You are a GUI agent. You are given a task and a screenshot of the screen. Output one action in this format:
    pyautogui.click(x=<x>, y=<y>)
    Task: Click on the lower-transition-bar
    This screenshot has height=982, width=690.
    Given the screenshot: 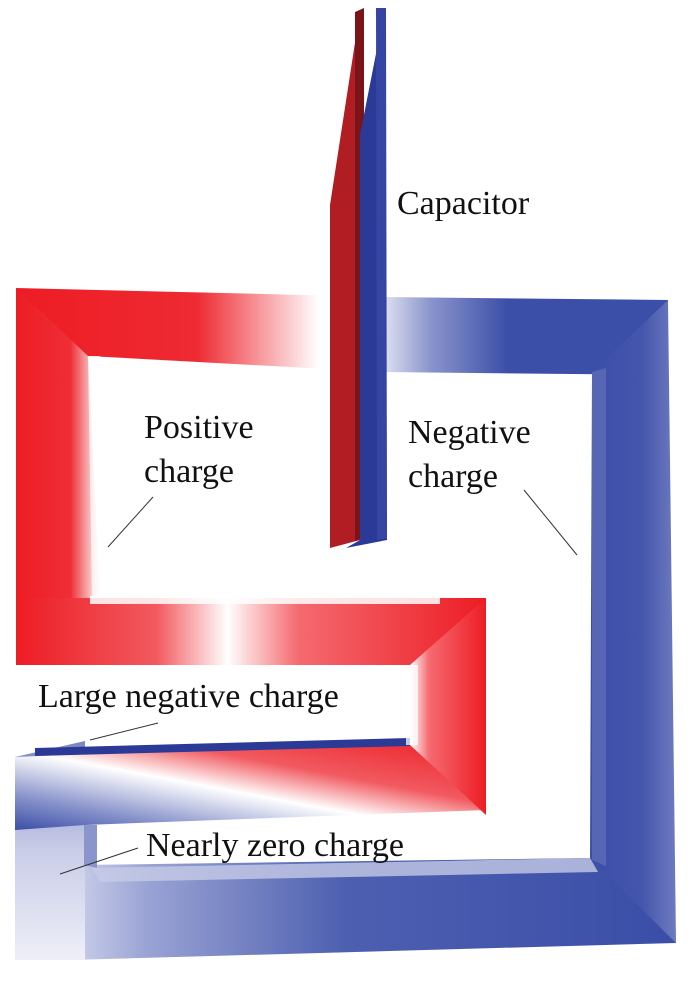 What is the action you would take?
    pyautogui.click(x=250, y=784)
    